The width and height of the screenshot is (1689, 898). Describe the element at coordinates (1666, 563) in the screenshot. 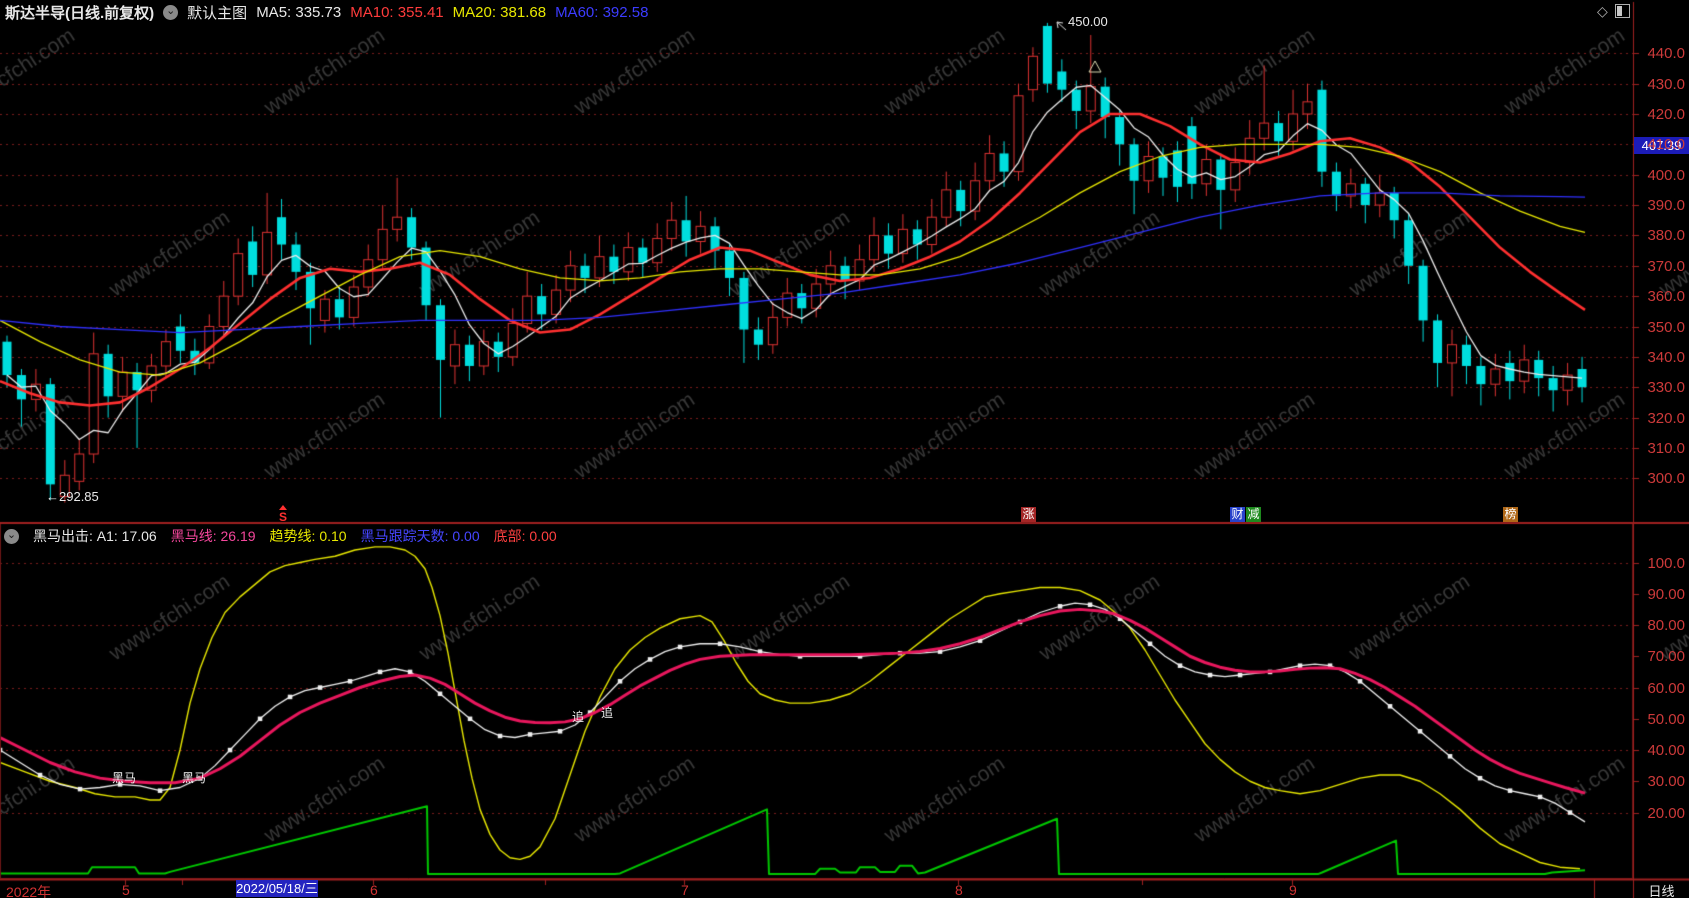

I see `indicator-axis-tick-label: 100.0` at that location.